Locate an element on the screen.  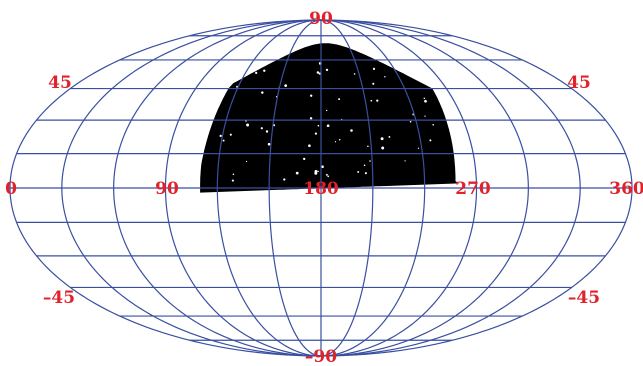
label-dec-45-left: 45 is located at coordinates (60, 83).